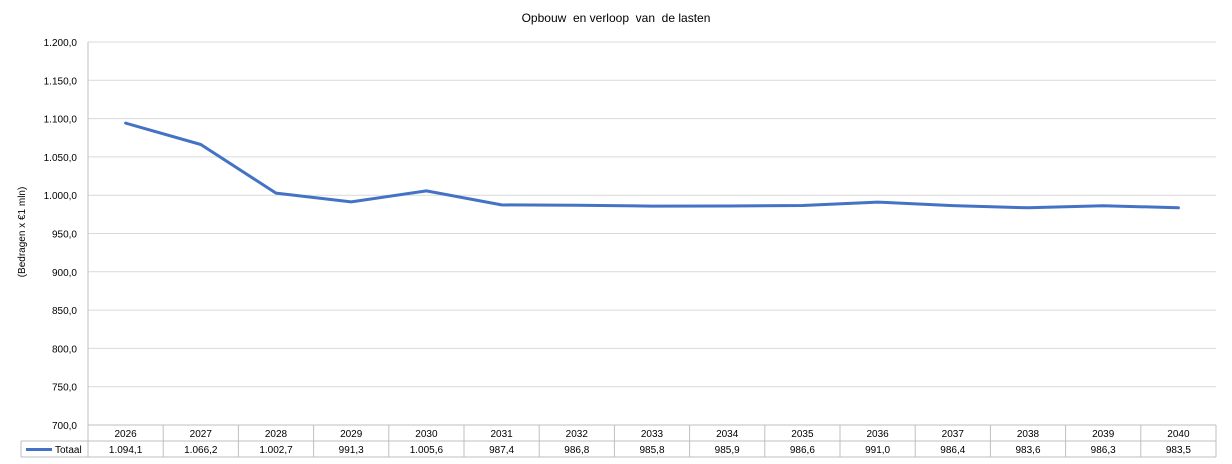  What do you see at coordinates (1178, 434) in the screenshot?
I see `x-tick-label: 2040` at bounding box center [1178, 434].